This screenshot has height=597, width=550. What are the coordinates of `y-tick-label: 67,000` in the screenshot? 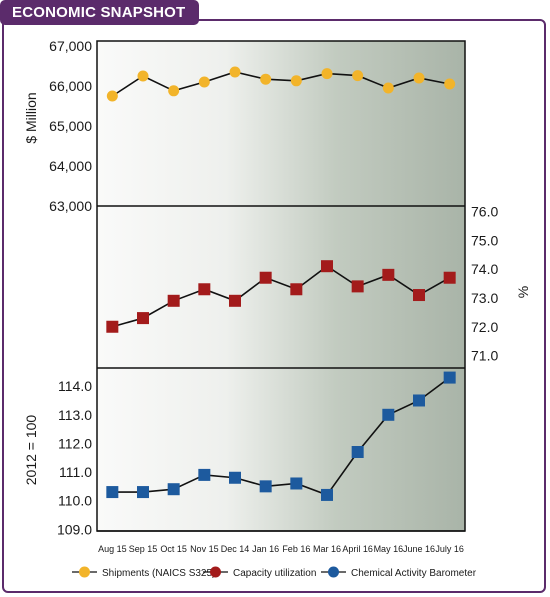 It's located at (70, 46).